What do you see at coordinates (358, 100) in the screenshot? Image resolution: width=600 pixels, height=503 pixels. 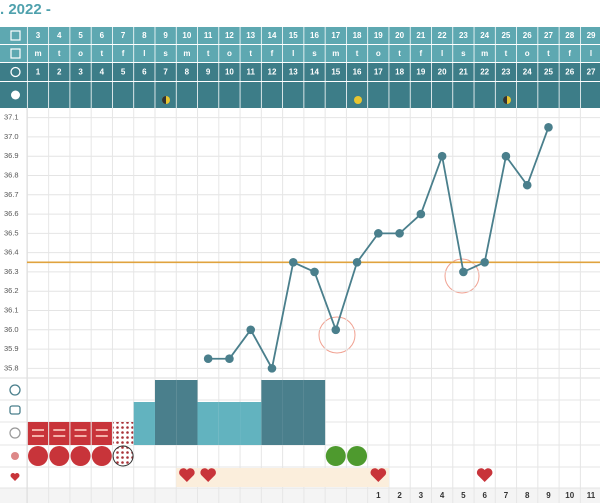 I see `full-moon` at bounding box center [358, 100].